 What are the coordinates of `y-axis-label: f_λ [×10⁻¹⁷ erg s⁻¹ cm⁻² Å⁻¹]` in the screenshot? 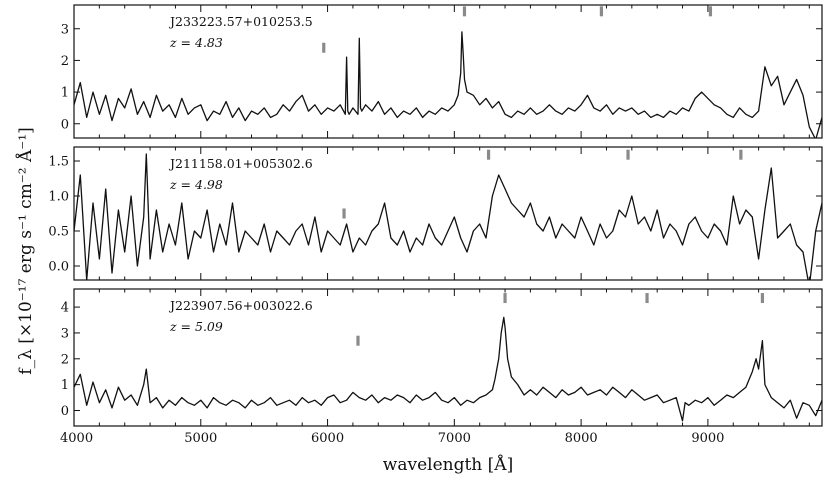 It's located at (25, 250).